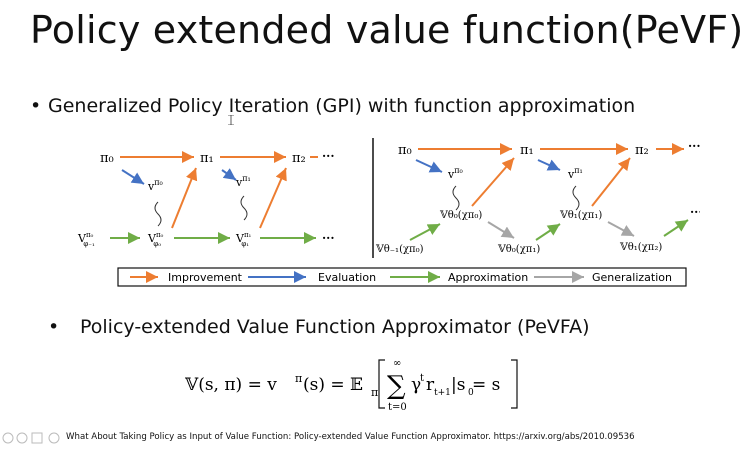 The height and width of the screenshot is (449, 755). Describe the element at coordinates (471, 393) in the screenshot. I see `formula-s-sub: 0` at that location.